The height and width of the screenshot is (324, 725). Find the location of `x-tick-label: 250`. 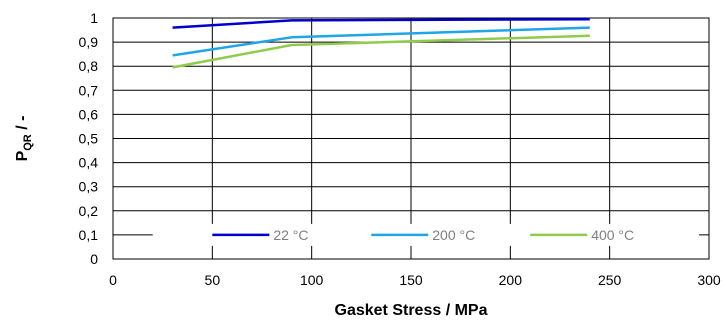

x-tick-label: 250 is located at coordinates (610, 280).